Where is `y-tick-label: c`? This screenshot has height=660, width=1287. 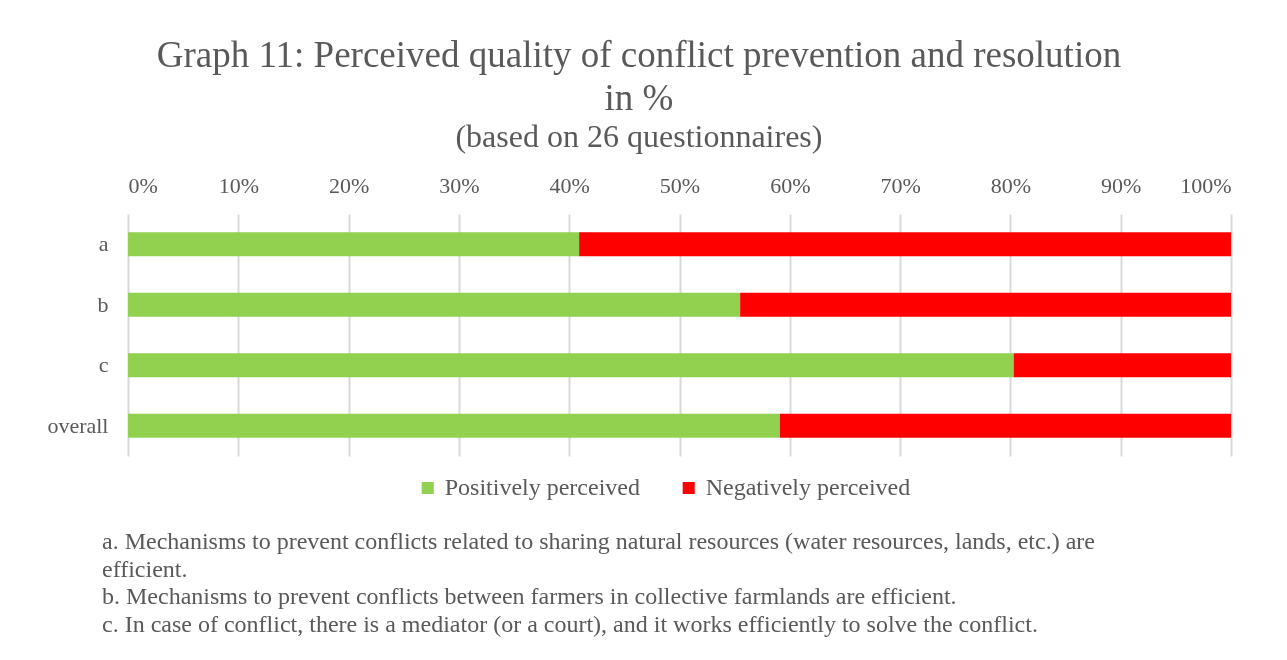
y-tick-label: c is located at coordinates (103, 365).